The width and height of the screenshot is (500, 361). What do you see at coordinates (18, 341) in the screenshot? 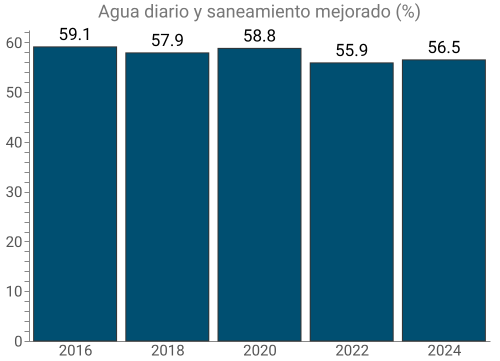
I see `y-tick-label: 0` at bounding box center [18, 341].